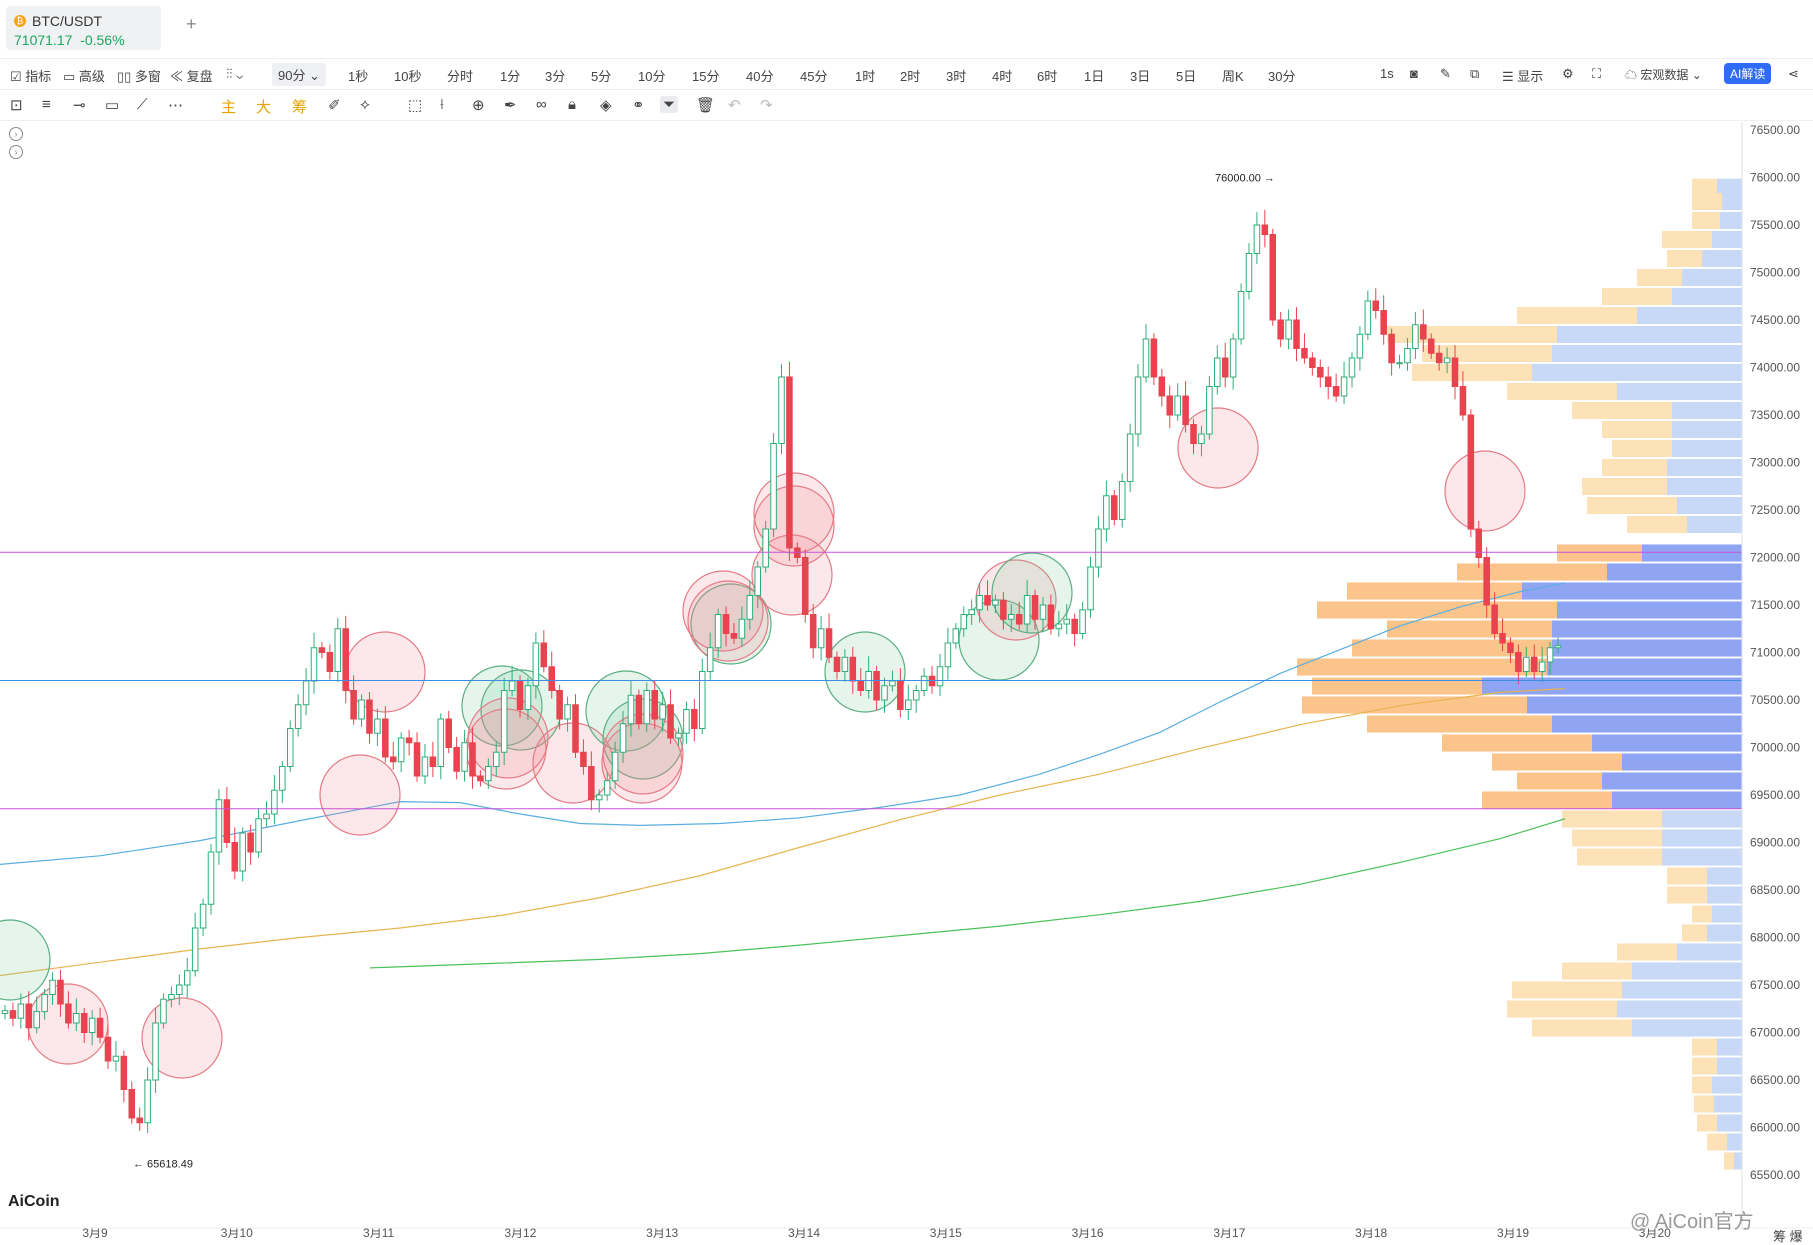 The width and height of the screenshot is (1813, 1245). I want to click on interval-5m: 5分, so click(601, 76).